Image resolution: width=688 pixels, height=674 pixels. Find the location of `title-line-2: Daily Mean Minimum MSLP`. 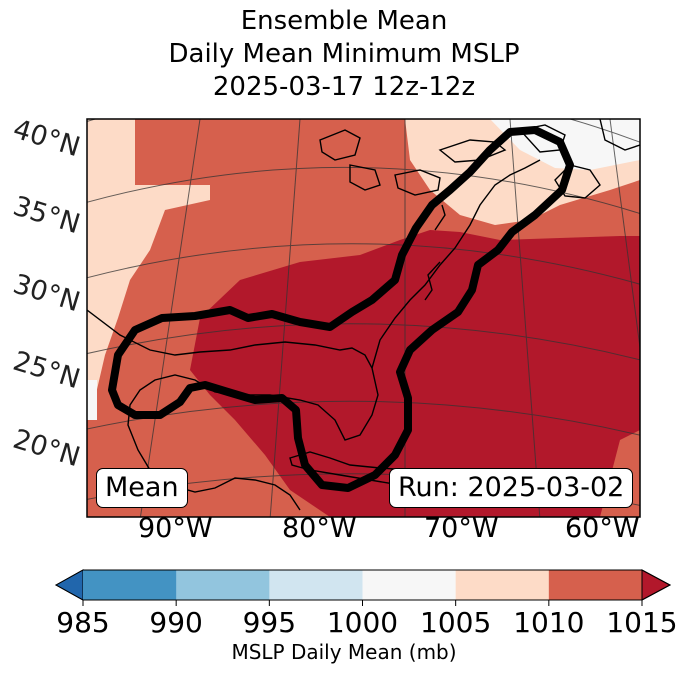

title-line-2: Daily Mean Minimum MSLP is located at coordinates (344, 54).